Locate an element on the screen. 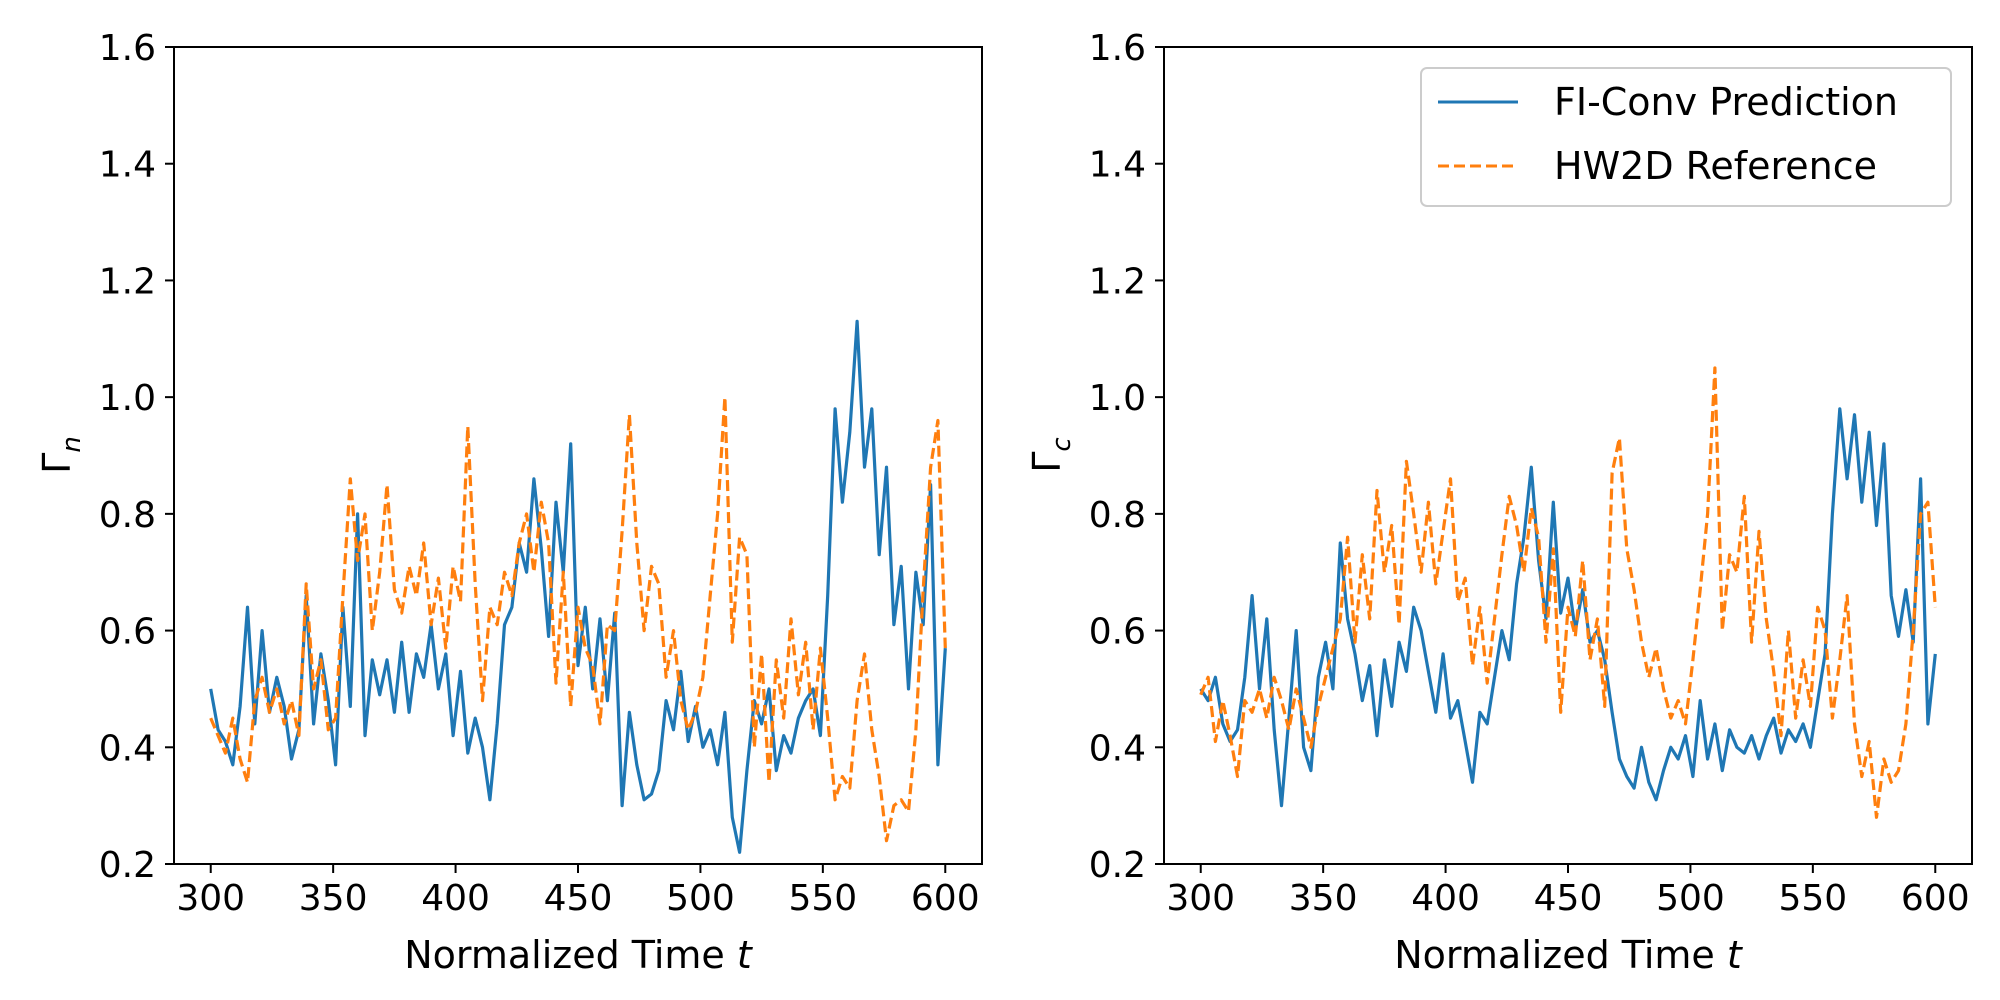 The height and width of the screenshot is (1000, 2000). left-y-tick-label: 1.4 is located at coordinates (127, 165).